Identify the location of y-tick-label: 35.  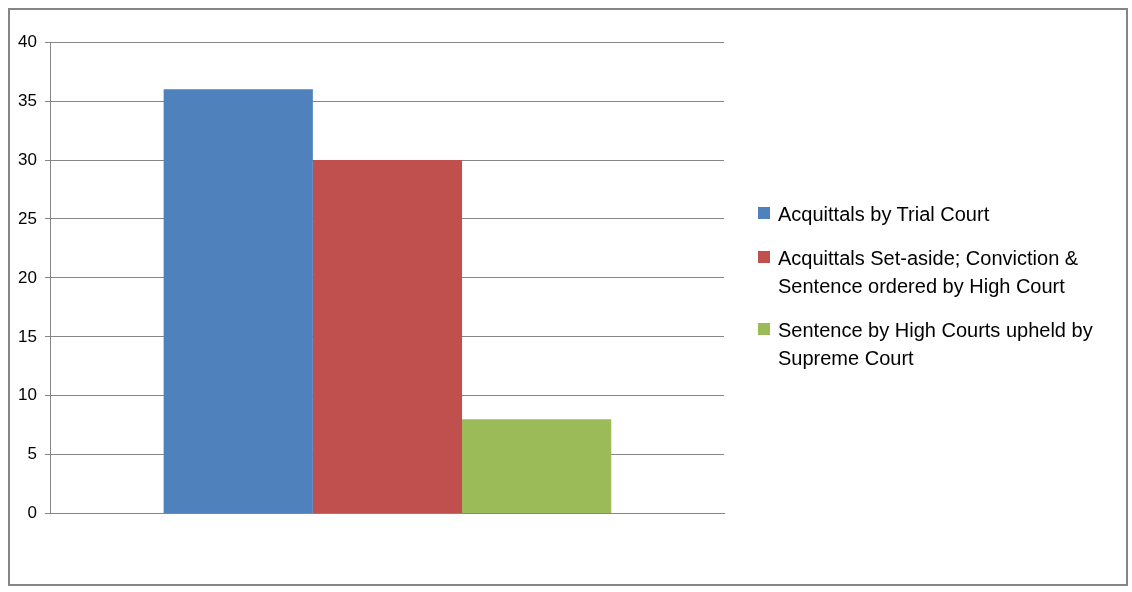
(27, 100).